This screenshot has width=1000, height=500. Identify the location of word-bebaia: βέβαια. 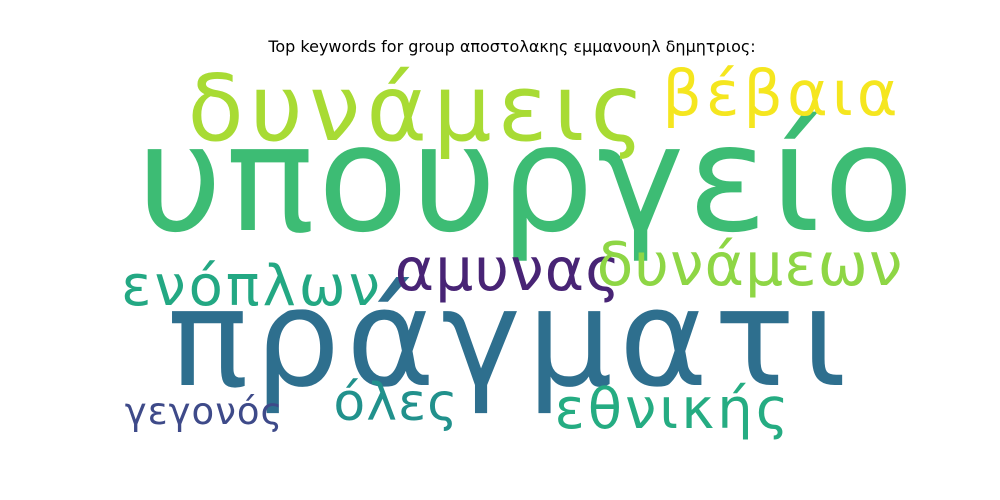
(781, 93).